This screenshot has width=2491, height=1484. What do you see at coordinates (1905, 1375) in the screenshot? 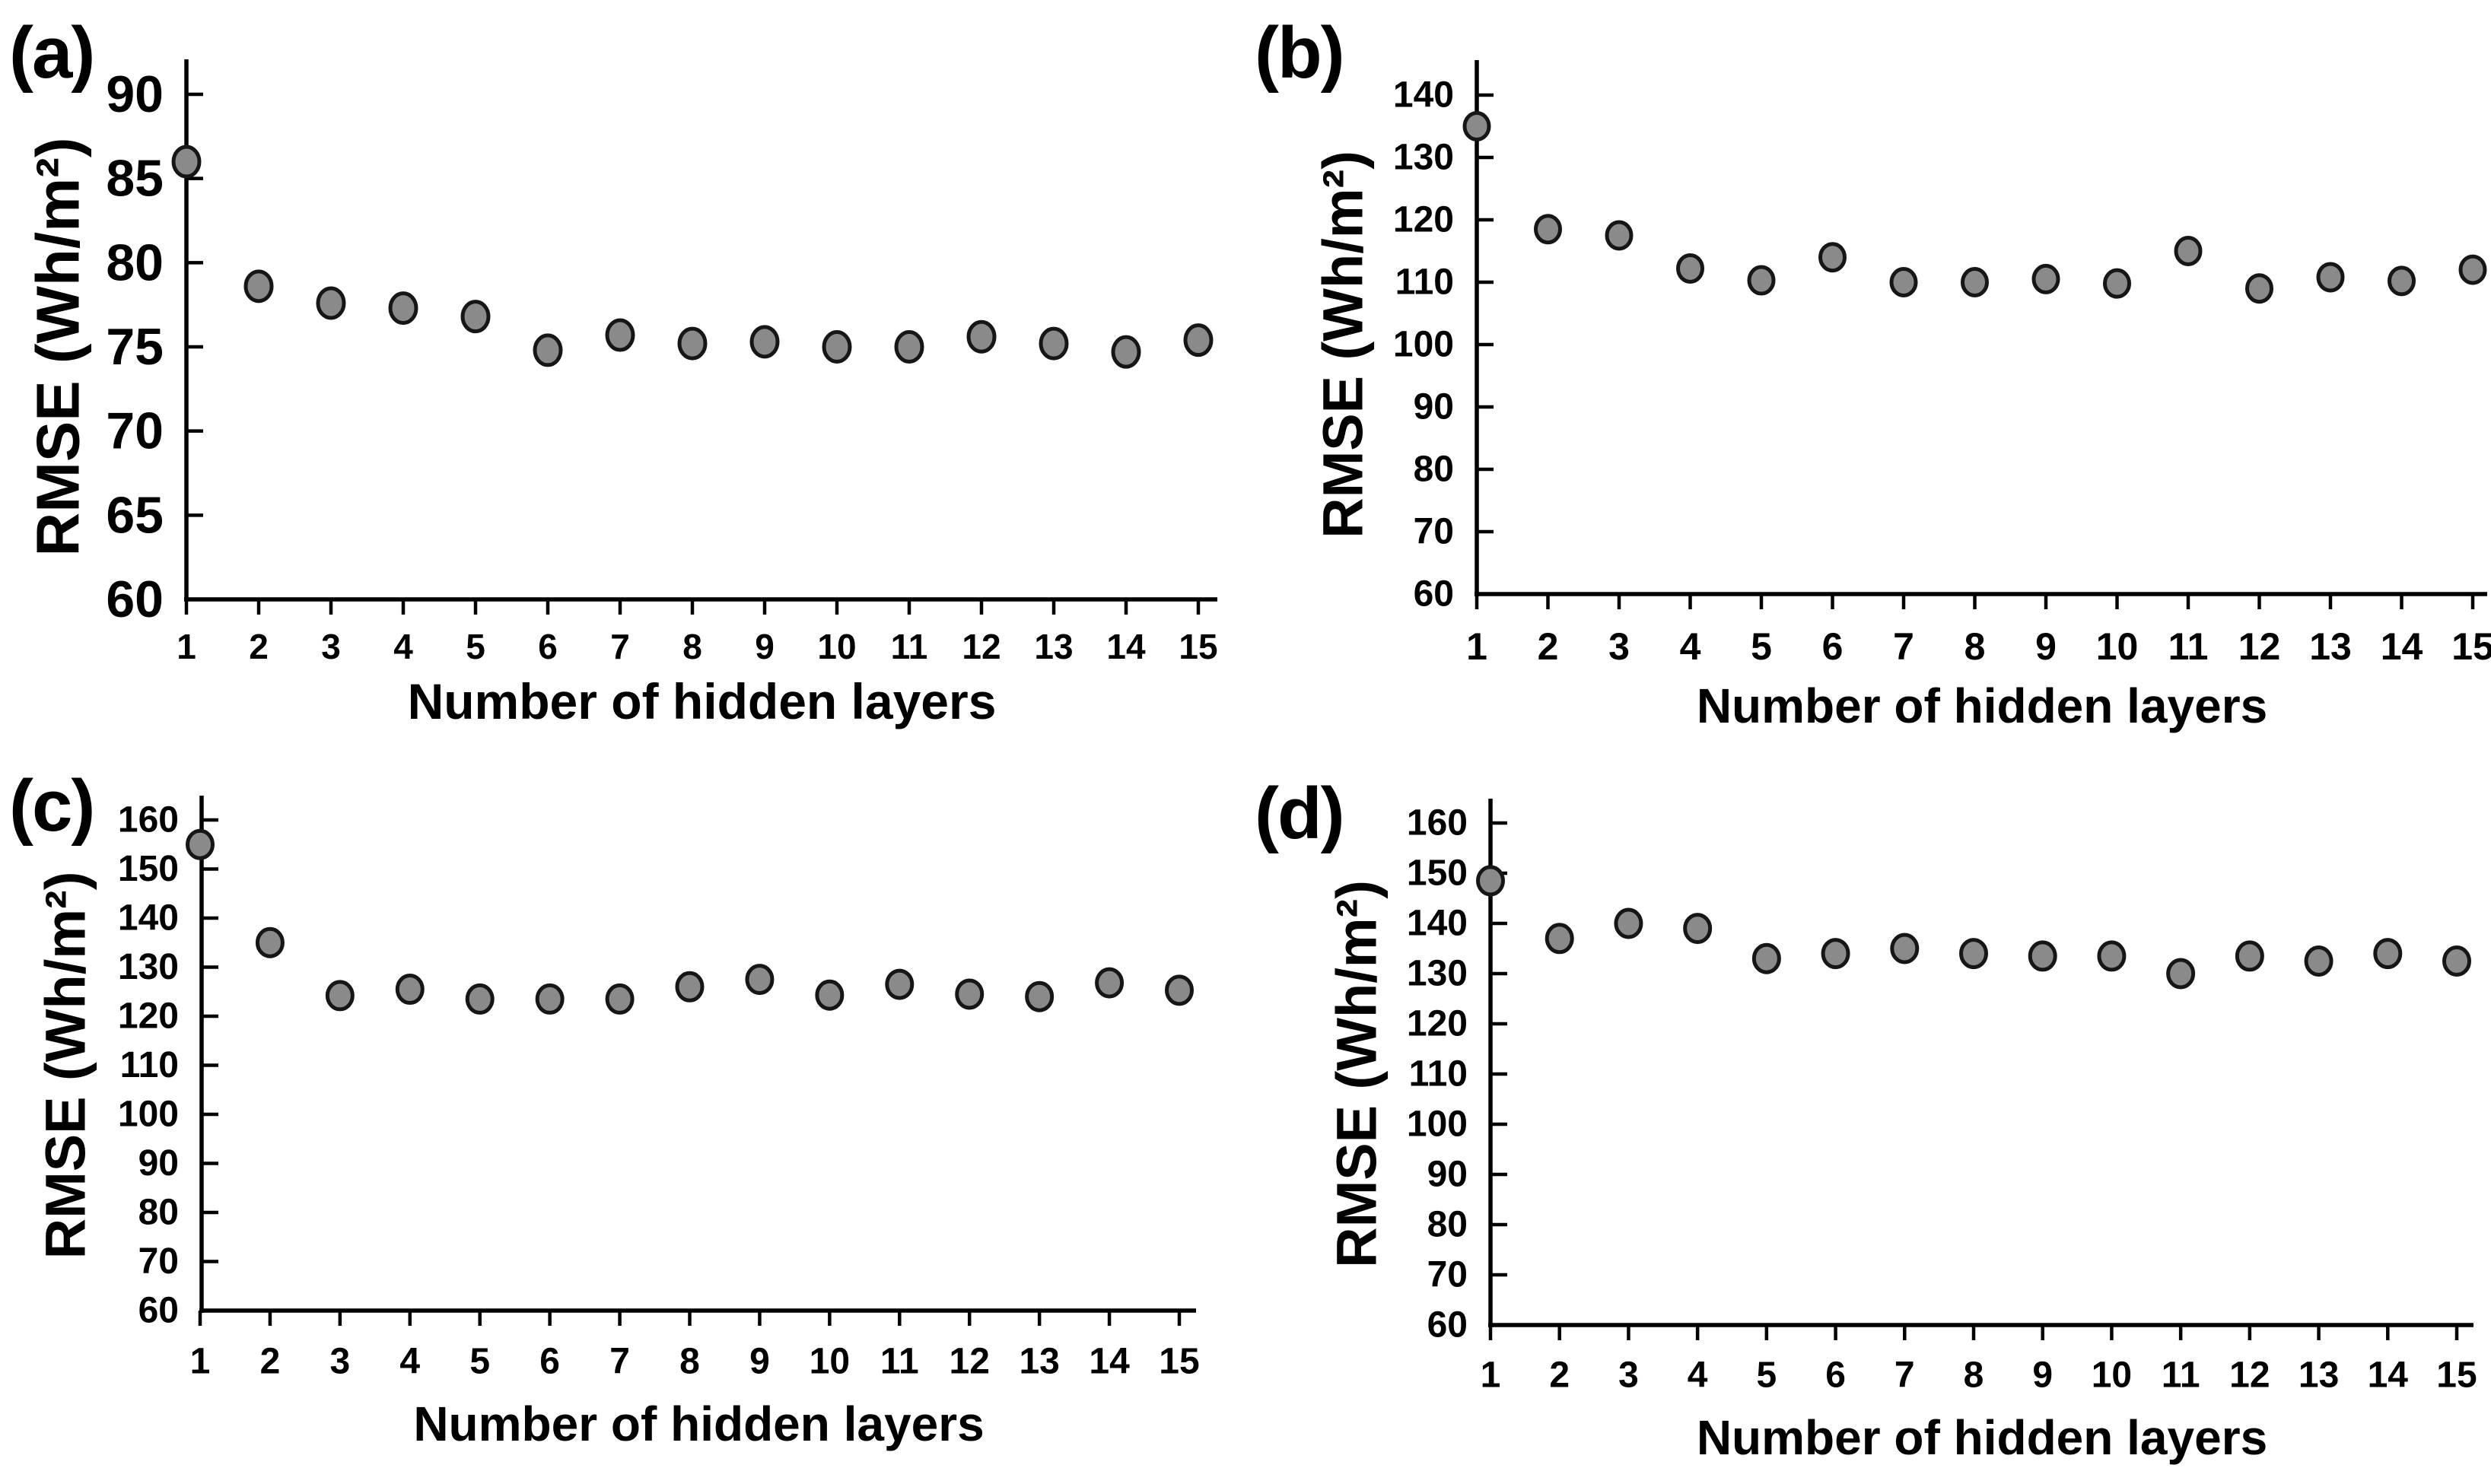
I see `x-tick-label: 7` at bounding box center [1905, 1375].